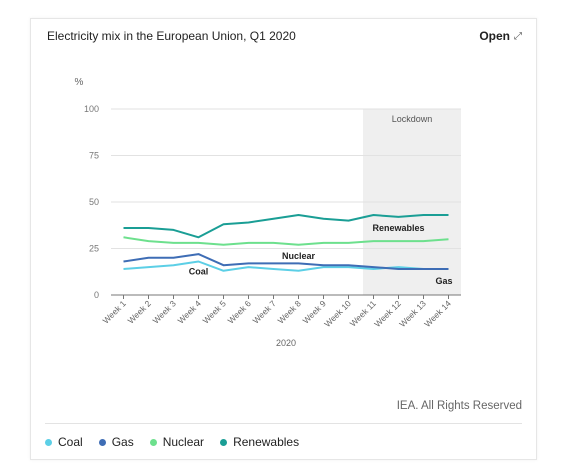 Image resolution: width=565 pixels, height=475 pixels. I want to click on y-tick-label: 25, so click(94, 249).